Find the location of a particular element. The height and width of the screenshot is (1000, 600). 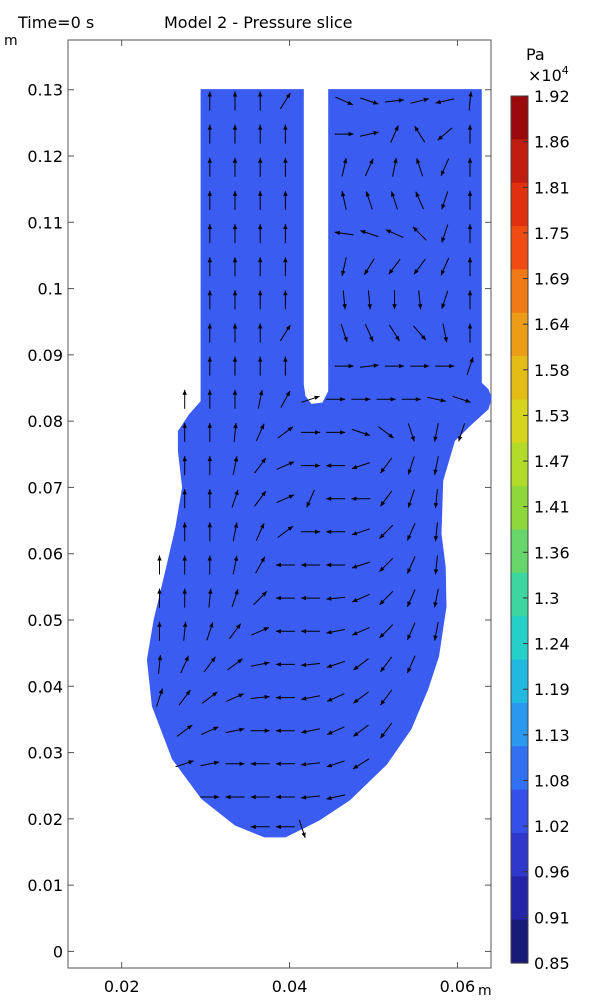

colorbar-frame is located at coordinates (519, 529).